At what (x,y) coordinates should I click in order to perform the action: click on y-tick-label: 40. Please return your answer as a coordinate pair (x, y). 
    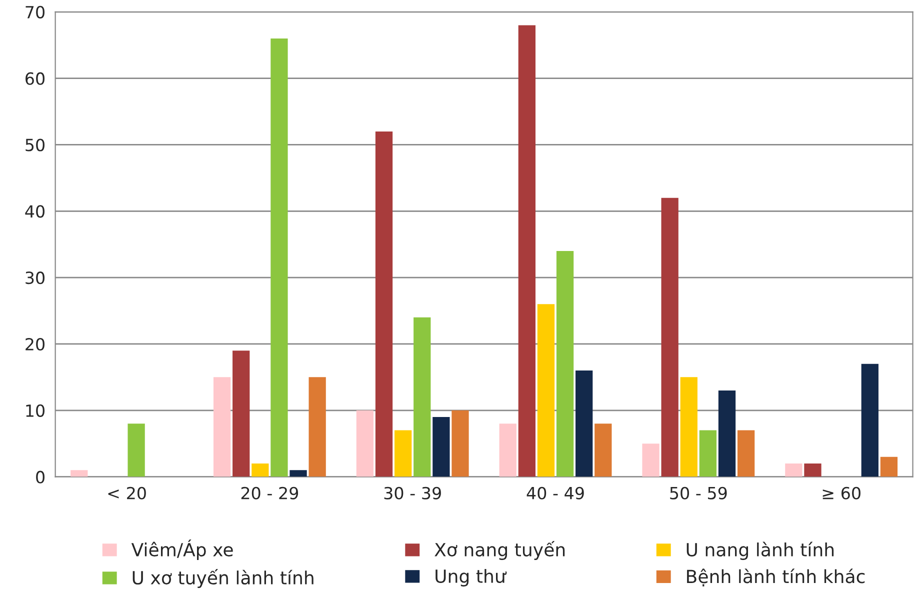
    Looking at the image, I should click on (34, 211).